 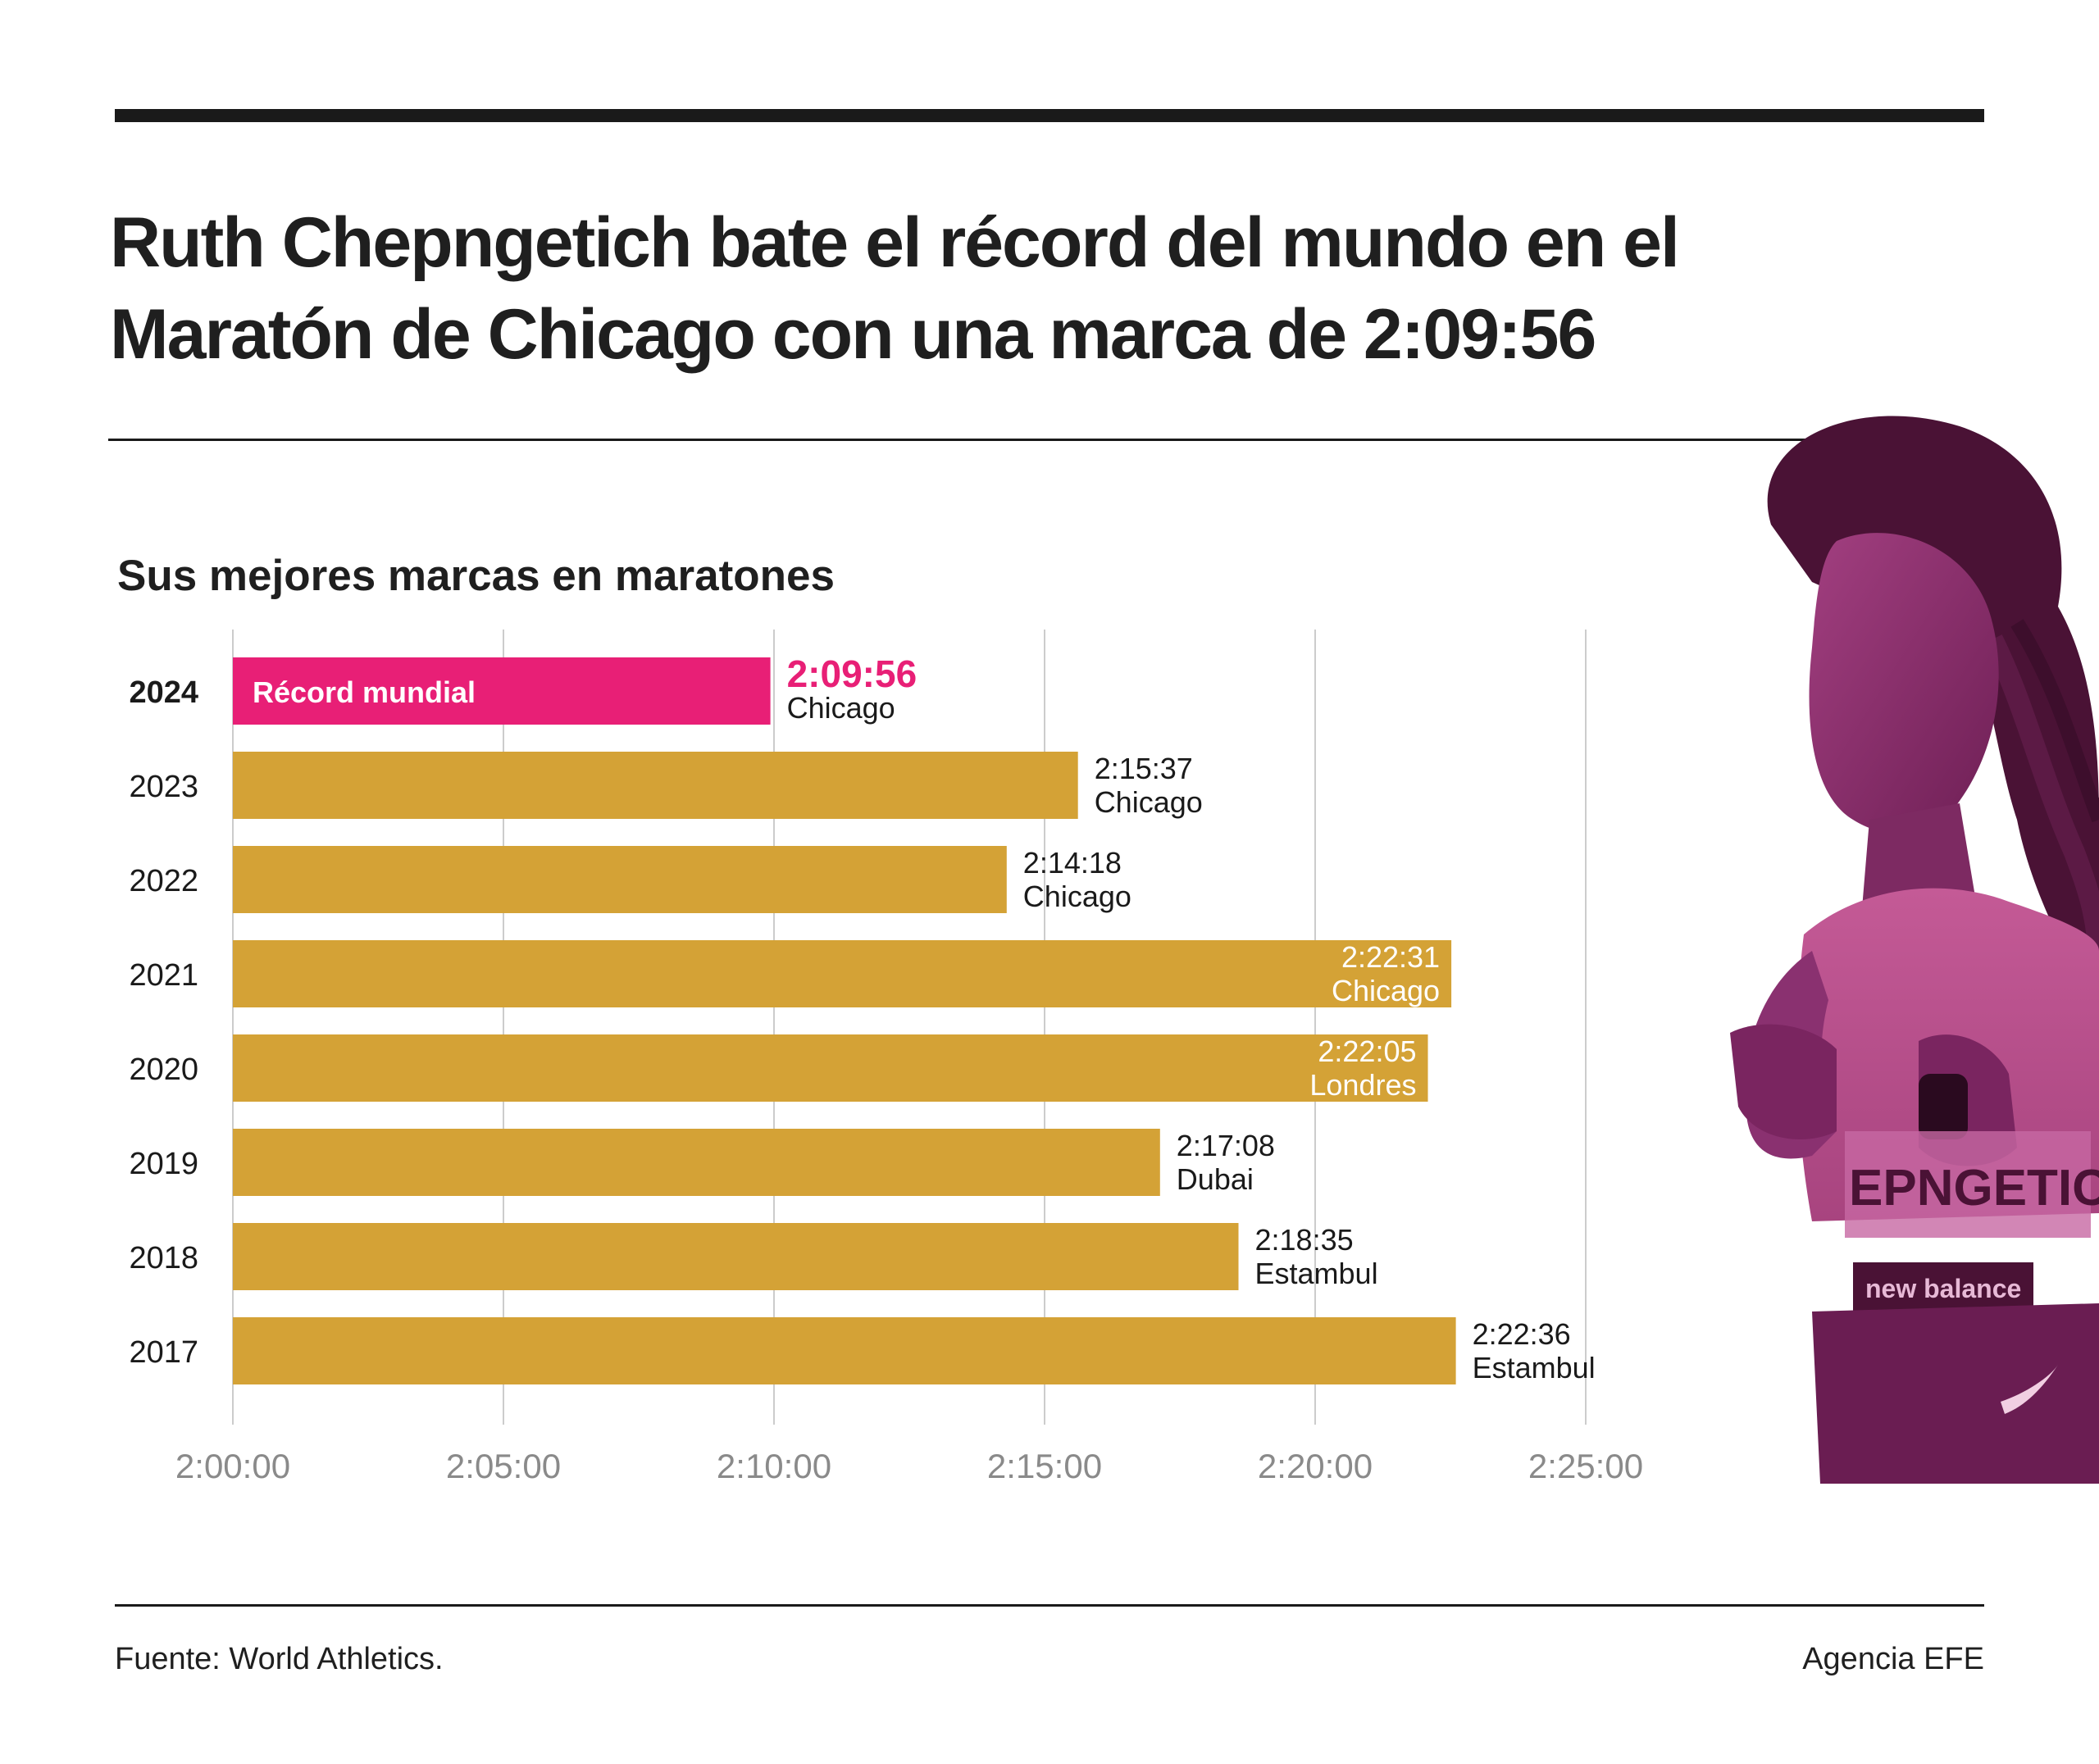 I want to click on x-tick-label: 2:05:00, so click(x=503, y=1466).